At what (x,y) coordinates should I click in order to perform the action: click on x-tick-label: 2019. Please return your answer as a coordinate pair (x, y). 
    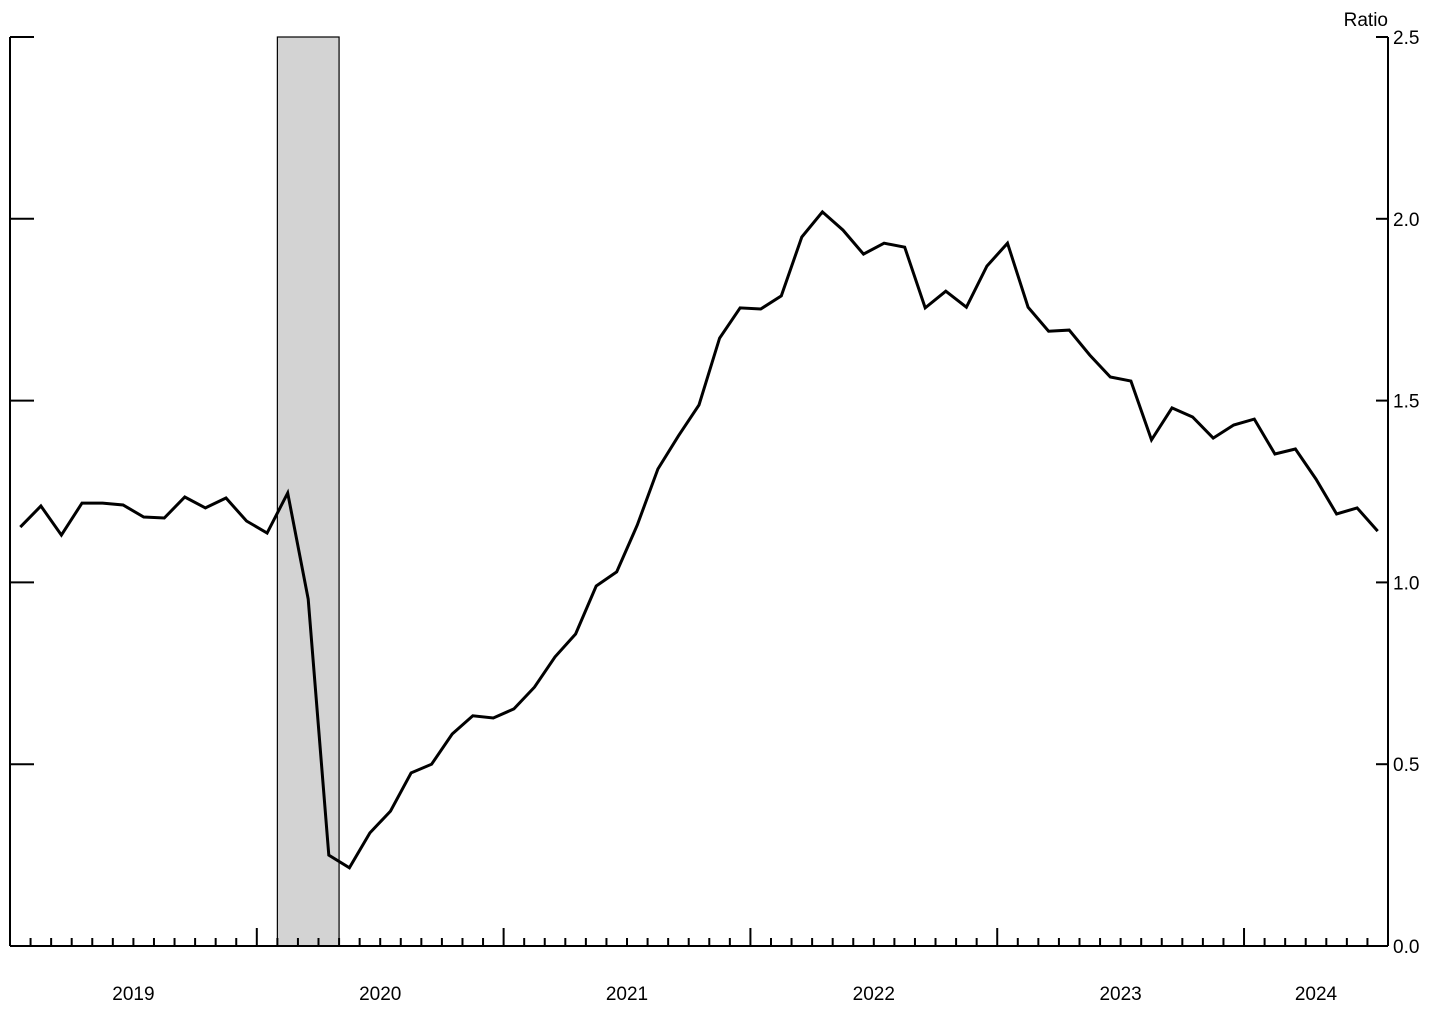
    Looking at the image, I should click on (133, 994).